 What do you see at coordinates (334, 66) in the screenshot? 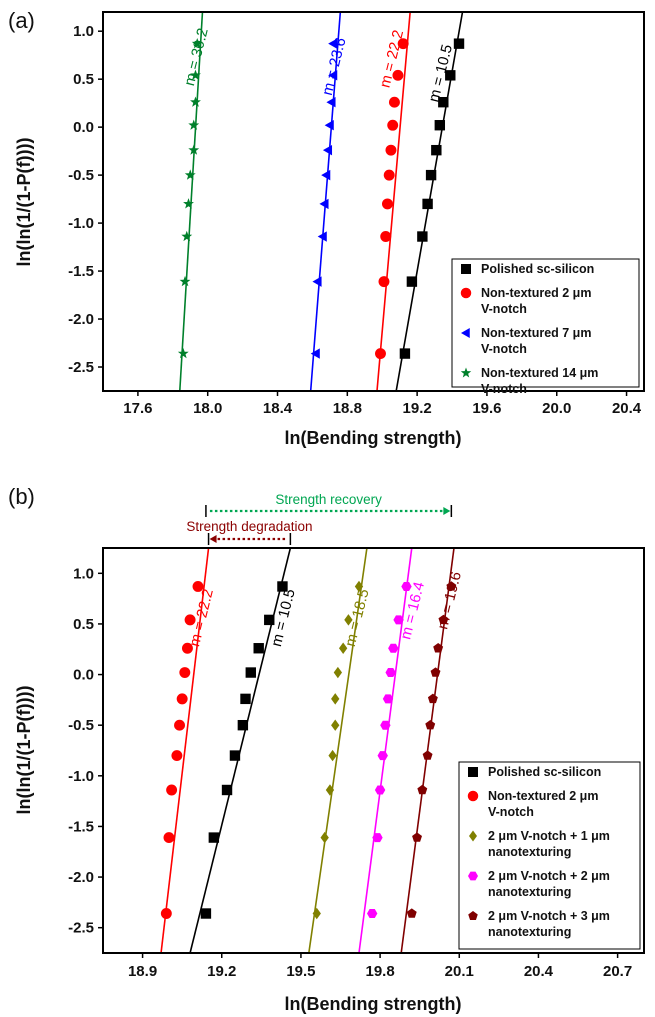
I see `weibull-modulus-label-a-2: m = 23.6` at bounding box center [334, 66].